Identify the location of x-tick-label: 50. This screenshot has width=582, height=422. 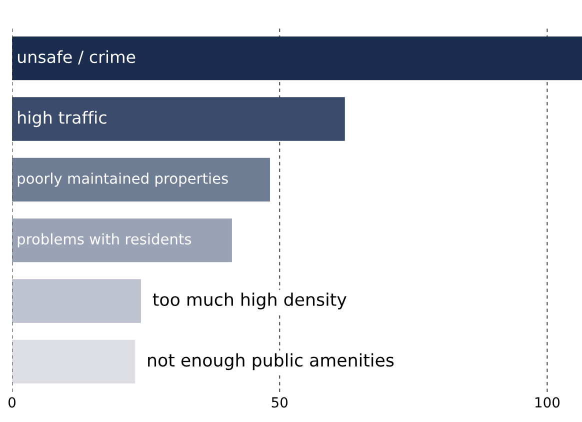
(280, 402).